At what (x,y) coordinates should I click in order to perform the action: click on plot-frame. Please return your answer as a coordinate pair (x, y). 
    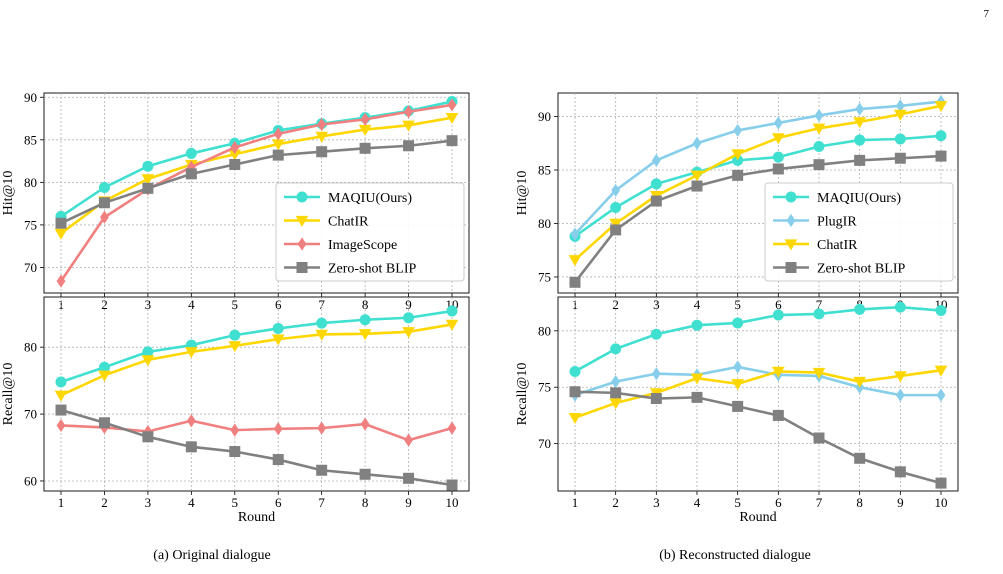
    Looking at the image, I should click on (758, 193).